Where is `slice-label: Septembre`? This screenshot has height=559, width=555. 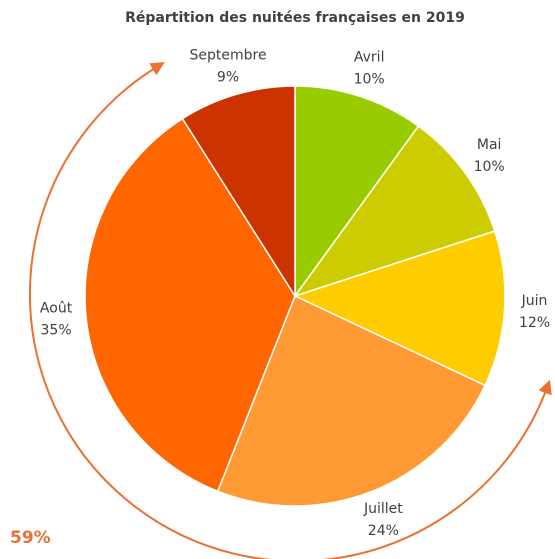 slice-label: Septembre is located at coordinates (228, 56).